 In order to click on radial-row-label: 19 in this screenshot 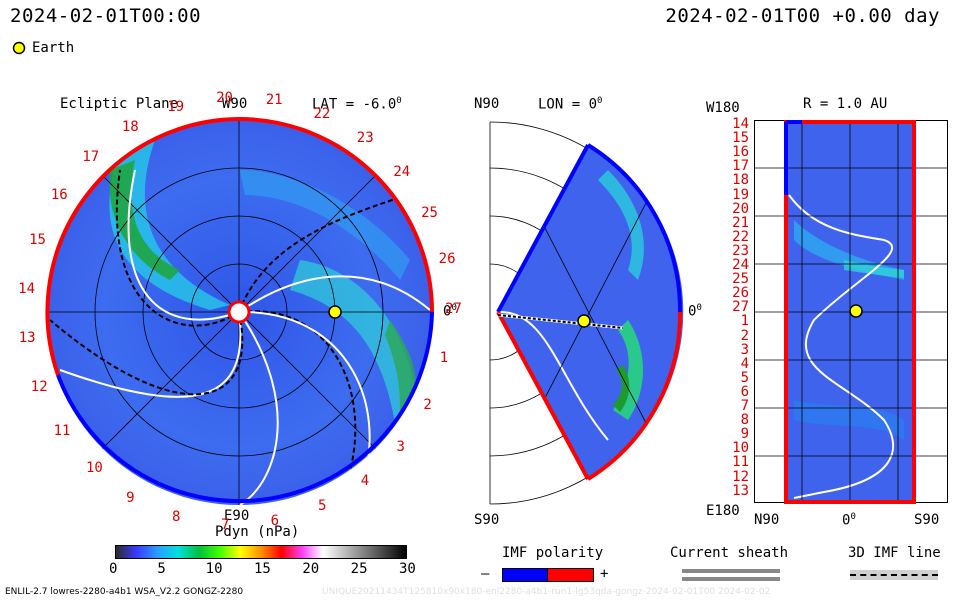, I will do `click(740, 194)`.